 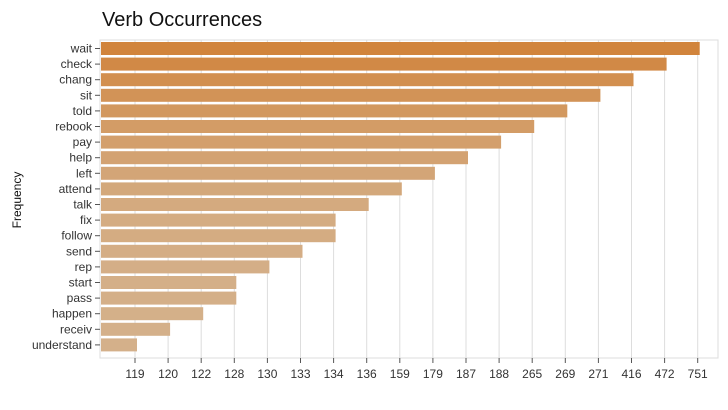 What do you see at coordinates (119, 345) in the screenshot?
I see `bar-understand` at bounding box center [119, 345].